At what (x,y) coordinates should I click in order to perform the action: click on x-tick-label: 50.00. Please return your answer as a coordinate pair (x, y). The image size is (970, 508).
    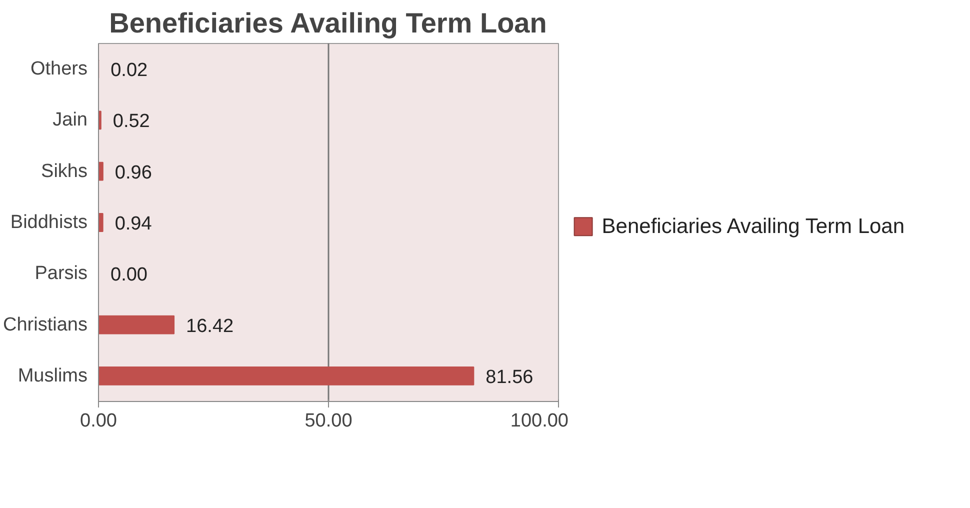
    Looking at the image, I should click on (328, 421).